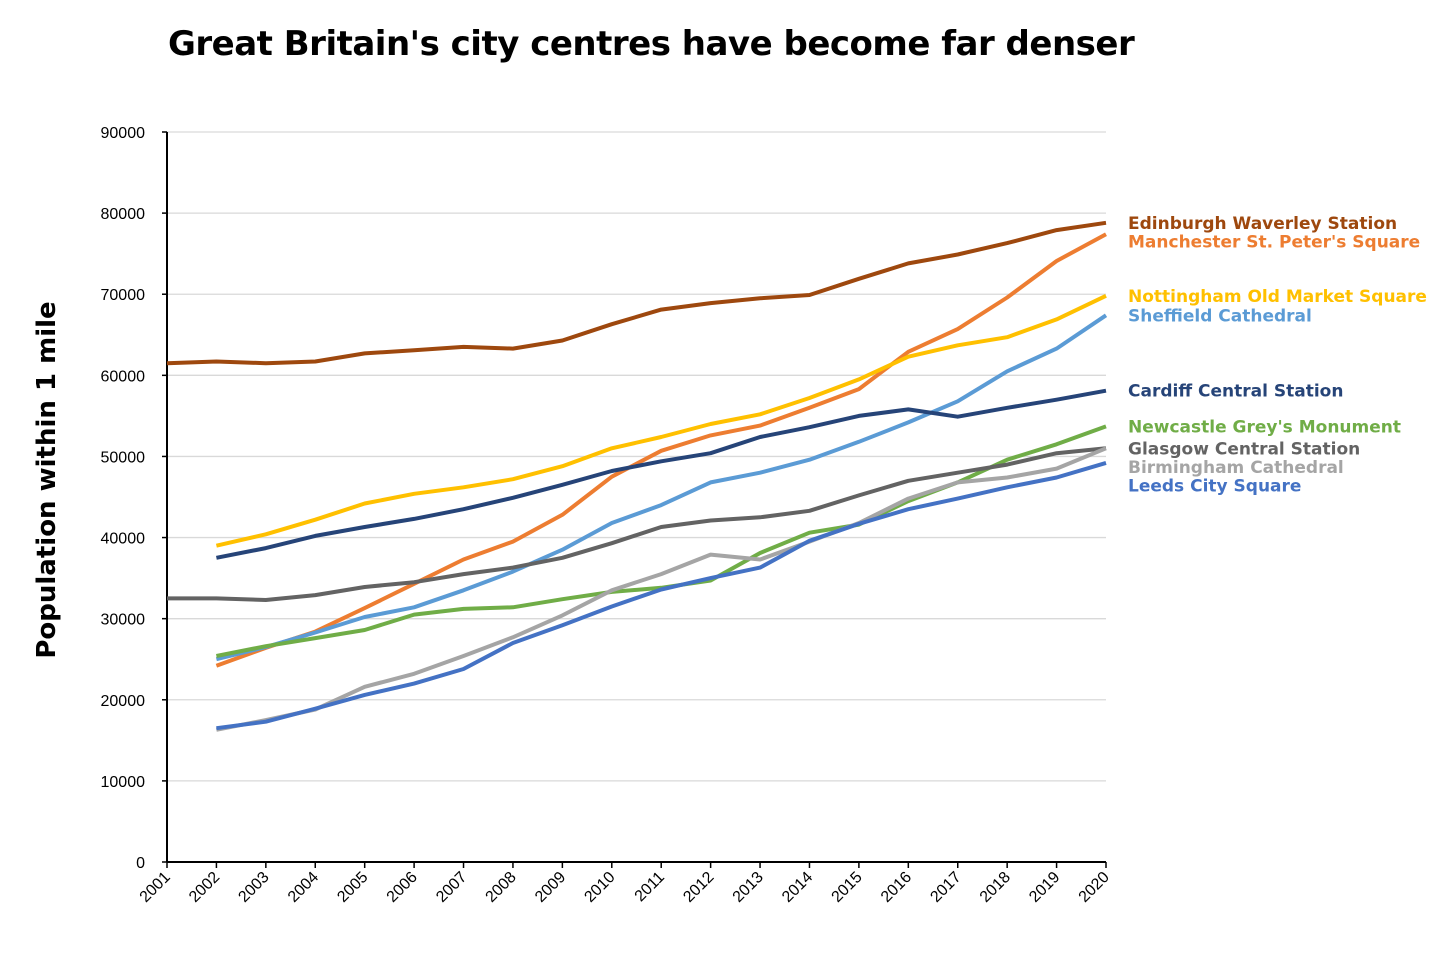  Describe the element at coordinates (140, 863) in the screenshot. I see `y-tick-label: 0` at that location.